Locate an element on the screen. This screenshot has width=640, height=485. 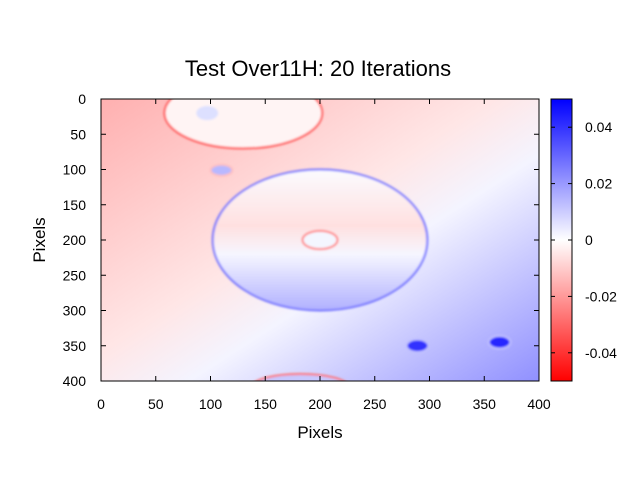
x-tick-label: 0 is located at coordinates (101, 404).